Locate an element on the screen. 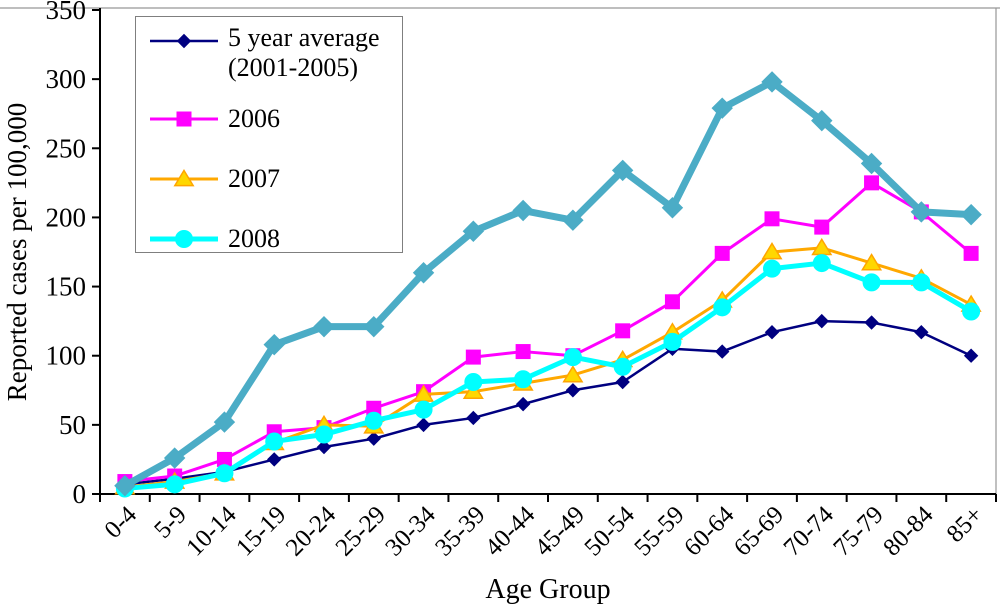 This screenshot has height=612, width=1000. x-tick-label: 30-34 is located at coordinates (410, 531).